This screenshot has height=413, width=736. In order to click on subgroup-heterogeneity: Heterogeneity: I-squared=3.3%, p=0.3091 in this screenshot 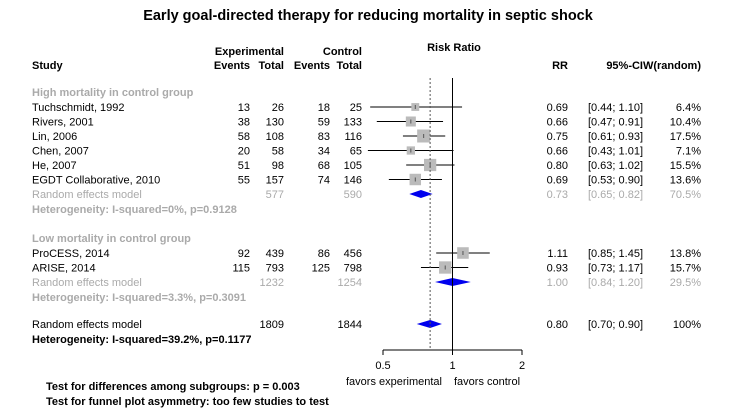, I will do `click(139, 298)`.